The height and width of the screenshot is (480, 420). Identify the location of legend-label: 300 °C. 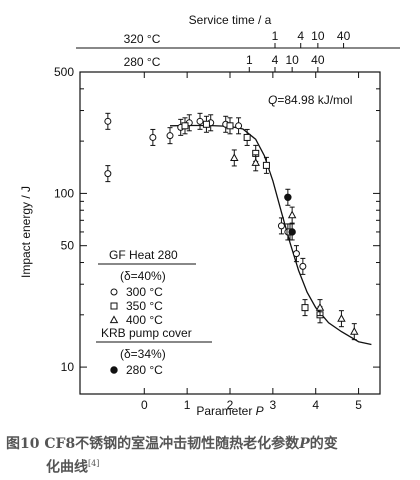
(144, 292).